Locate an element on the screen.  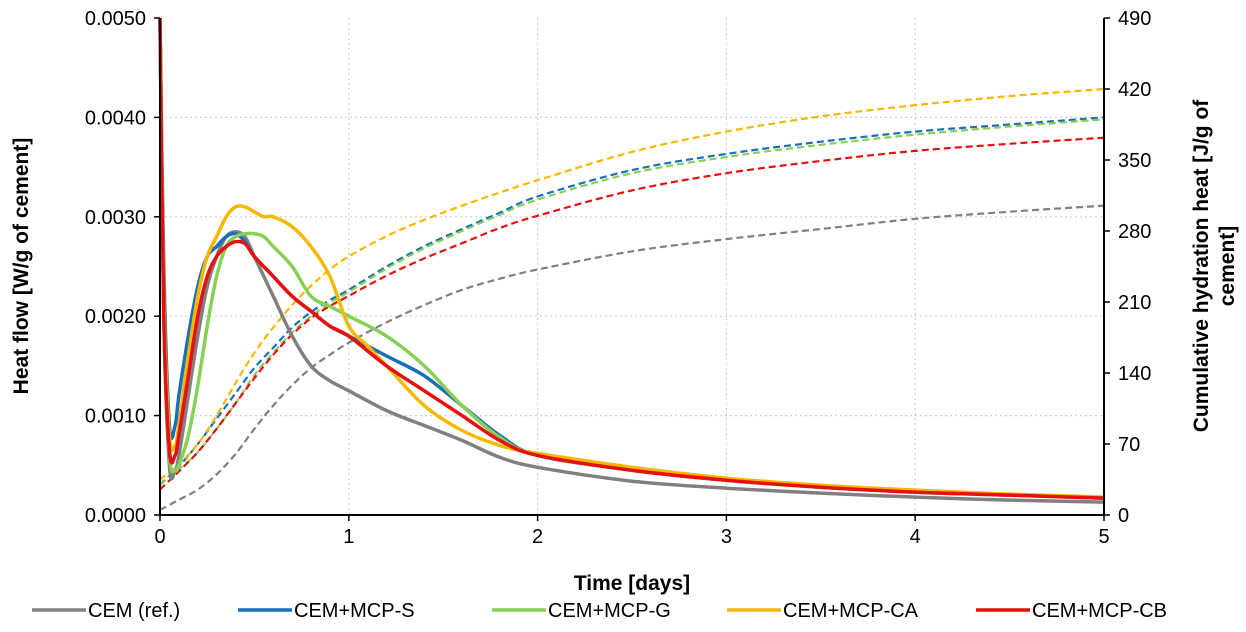
y-left-axis-title: Heat flow [W/g of cement] is located at coordinates (21, 266).